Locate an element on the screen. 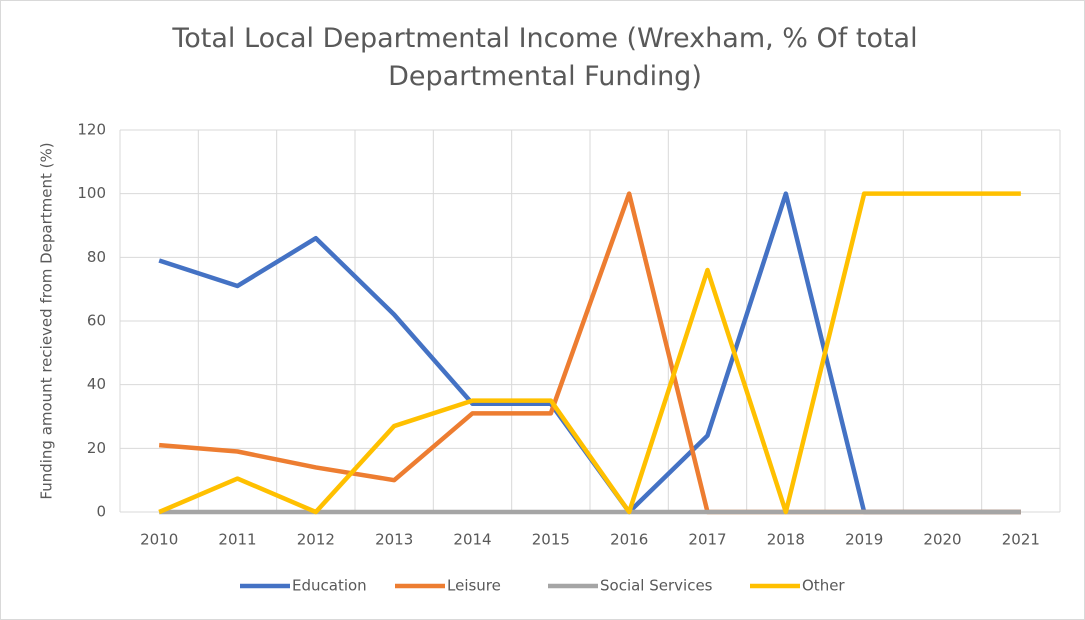  legend-label: Social Services is located at coordinates (656, 586).